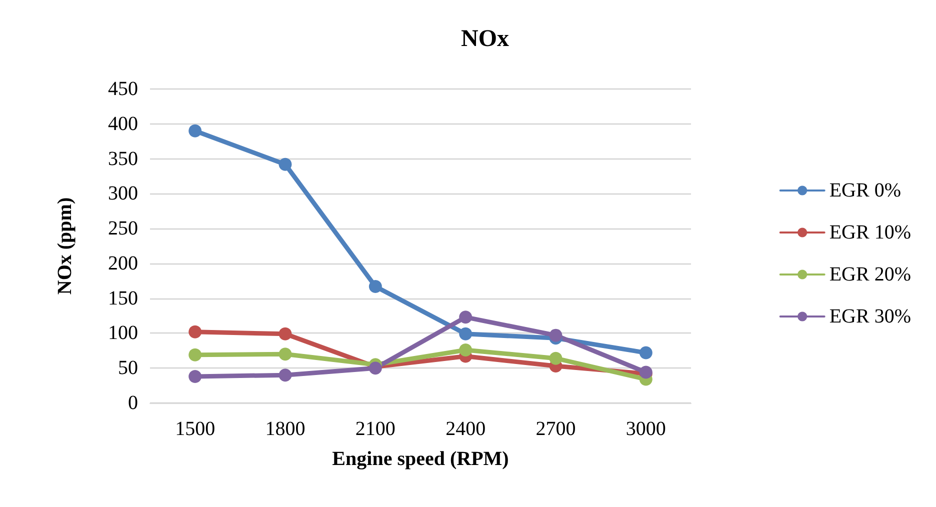  Describe the element at coordinates (420, 459) in the screenshot. I see `x-axis-title: Engine speed (RPM)` at that location.